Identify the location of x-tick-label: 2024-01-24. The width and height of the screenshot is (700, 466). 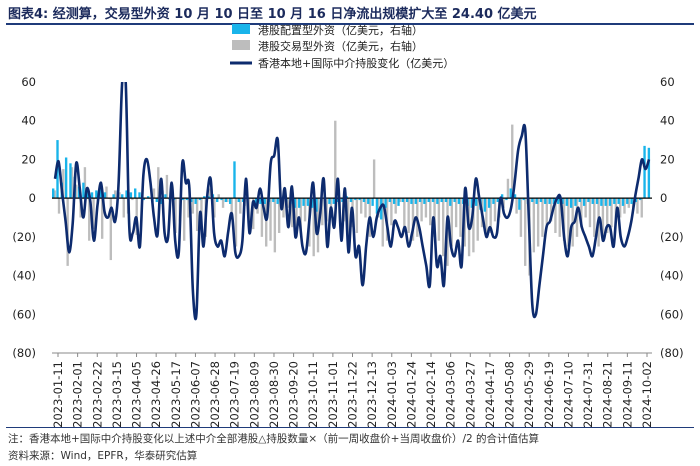
(411, 394).